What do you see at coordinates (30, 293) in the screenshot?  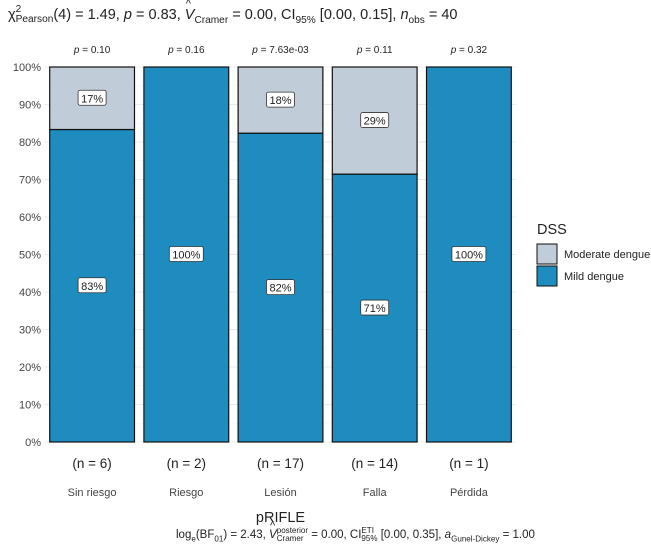 I see `y-tick-label: 40%` at bounding box center [30, 293].